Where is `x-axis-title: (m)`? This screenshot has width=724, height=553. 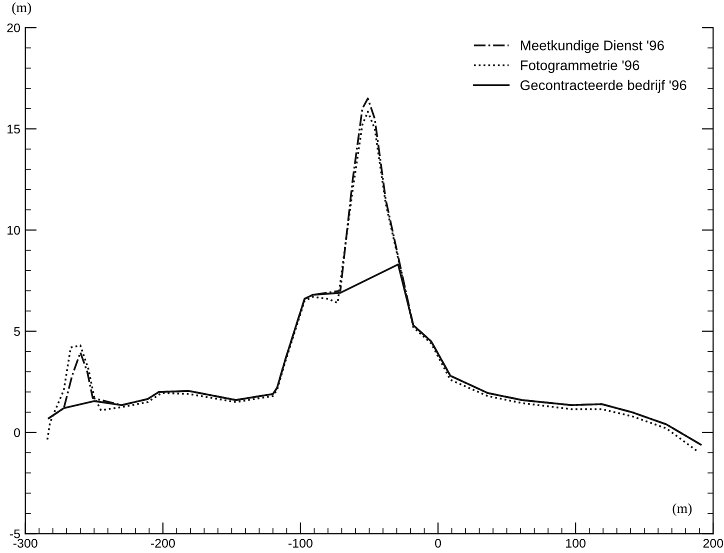 x-axis-title: (m) is located at coordinates (682, 509).